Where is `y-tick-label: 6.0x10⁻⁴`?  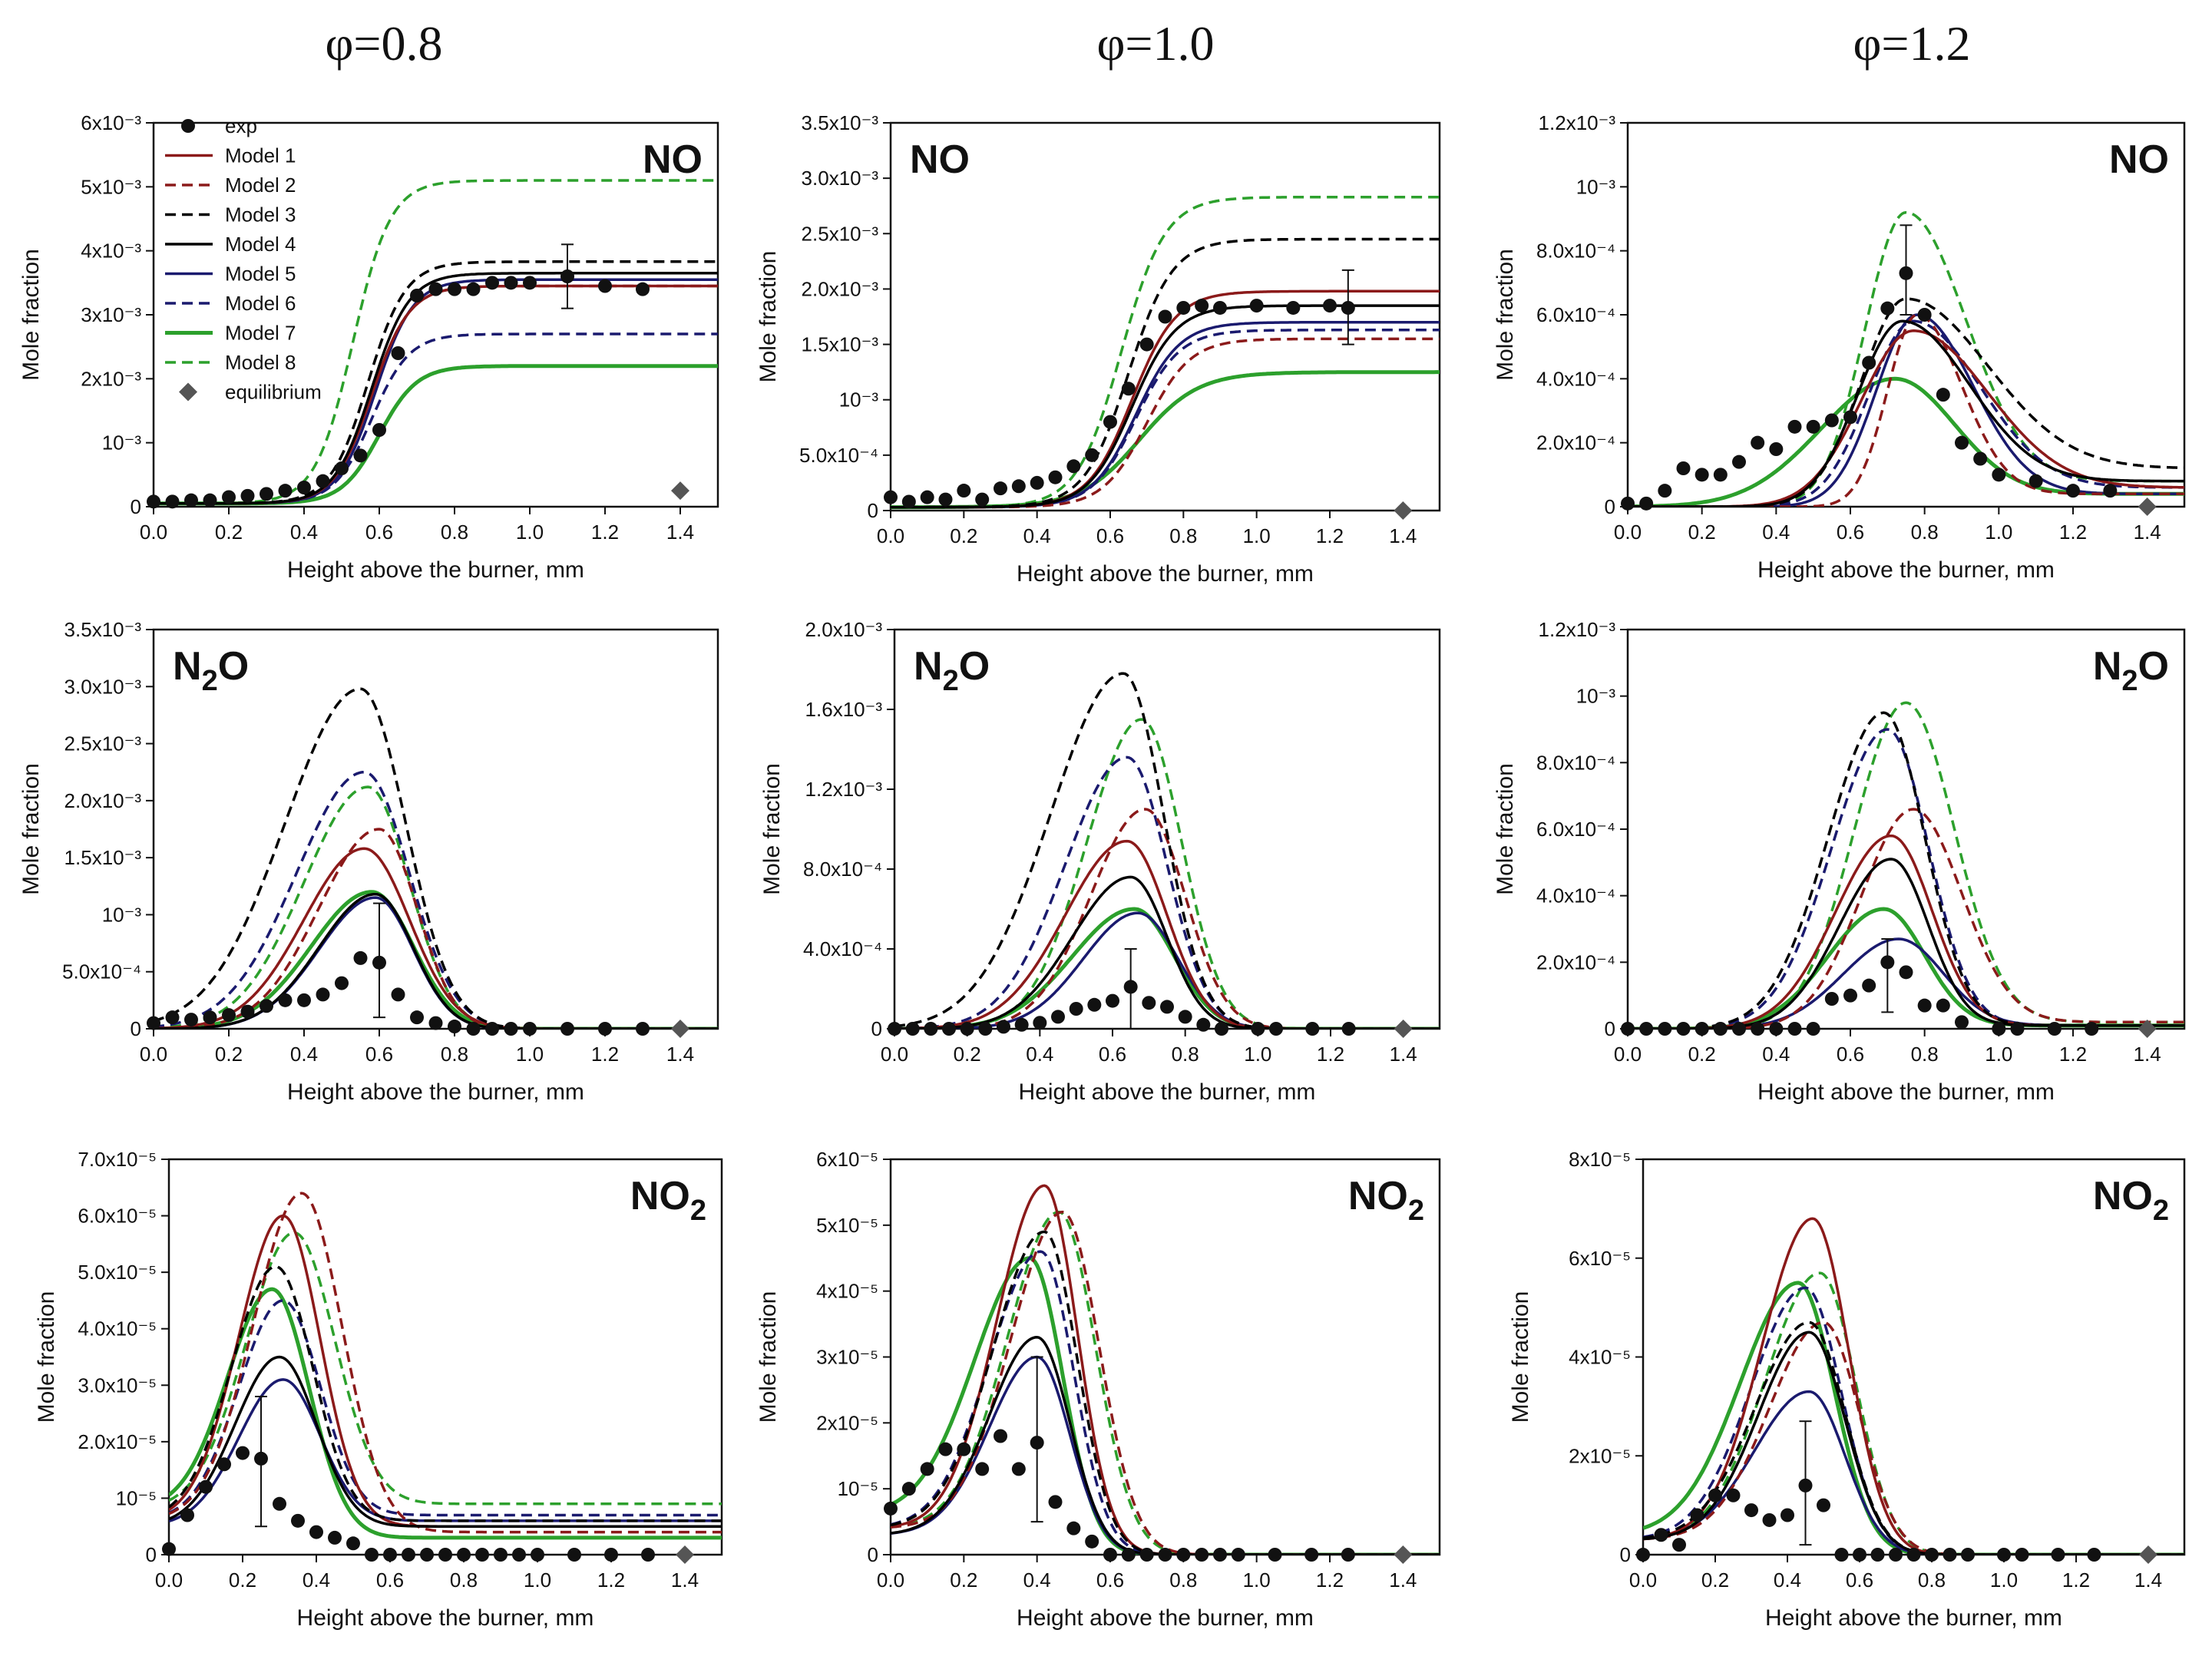
y-tick-label: 6.0x10⁻⁴ is located at coordinates (1576, 314).